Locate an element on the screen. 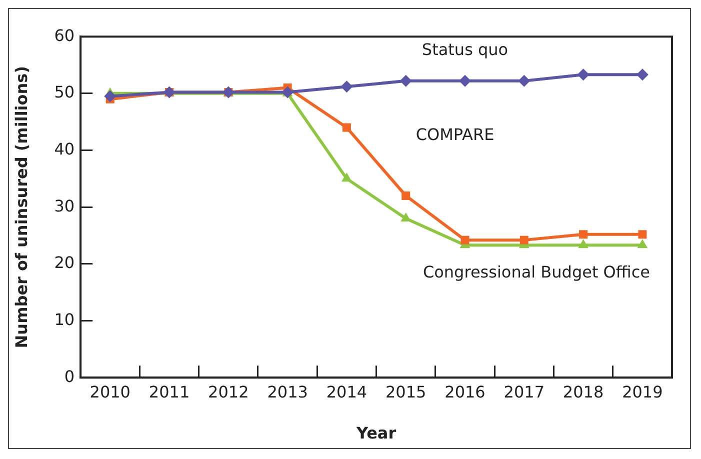  y-tick-label: 10 is located at coordinates (64, 319).